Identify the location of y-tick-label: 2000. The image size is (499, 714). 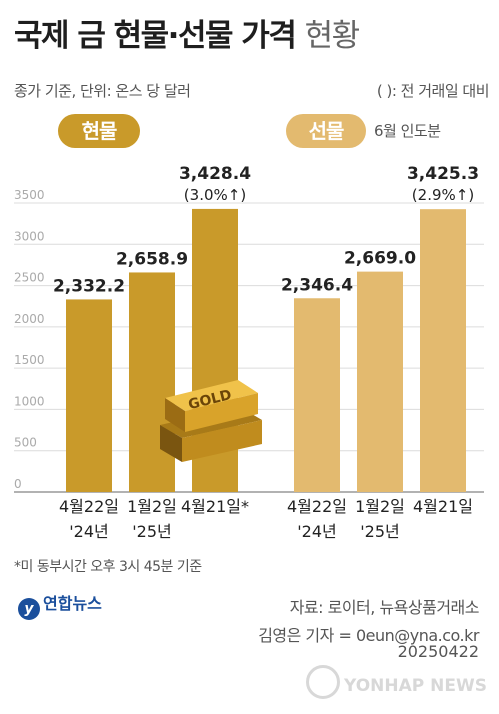
(29, 319).